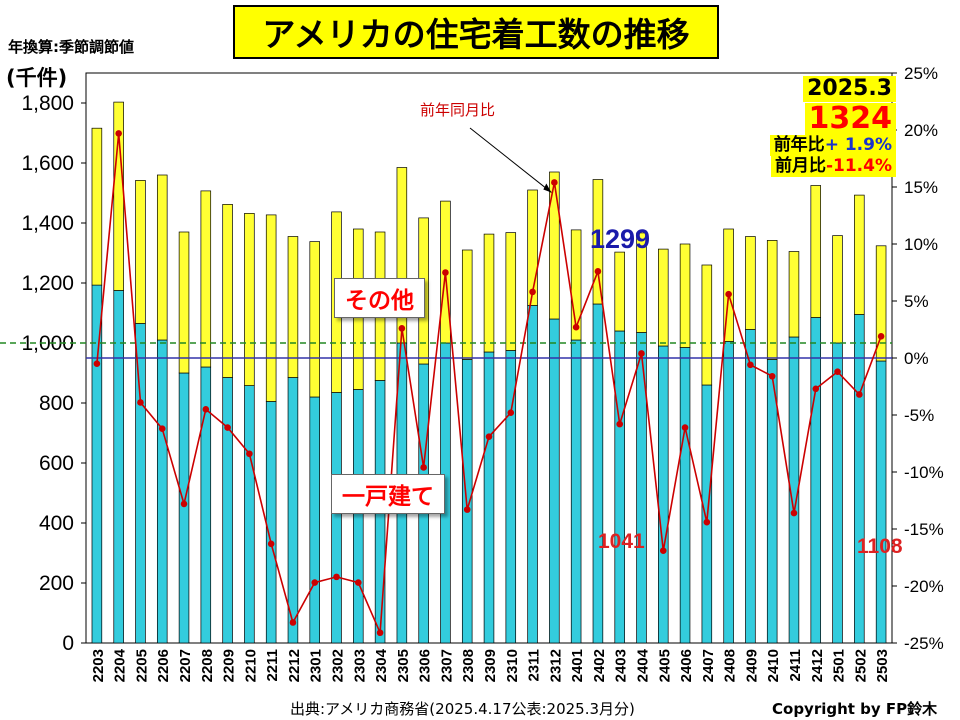 Image resolution: width=960 pixels, height=720 pixels. What do you see at coordinates (294, 665) in the screenshot?
I see `x-tick-label: 2212` at bounding box center [294, 665].